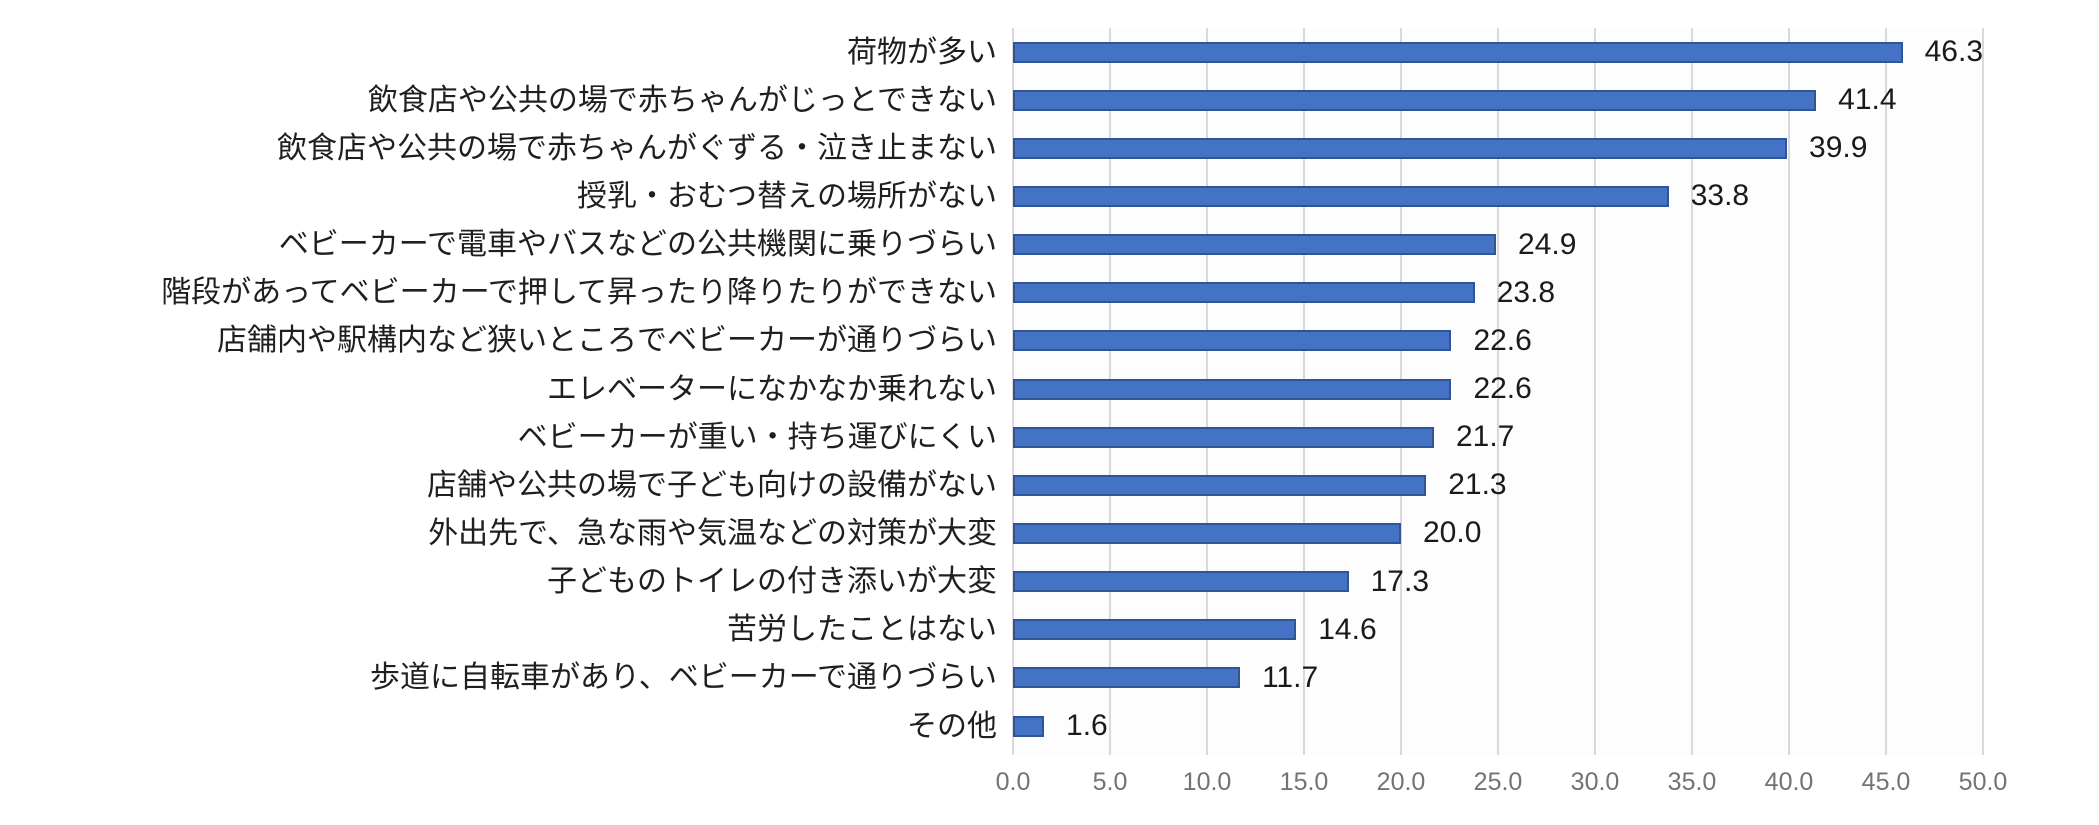  What do you see at coordinates (1498, 782) in the screenshot?
I see `x-tick-label: 25.0` at bounding box center [1498, 782].